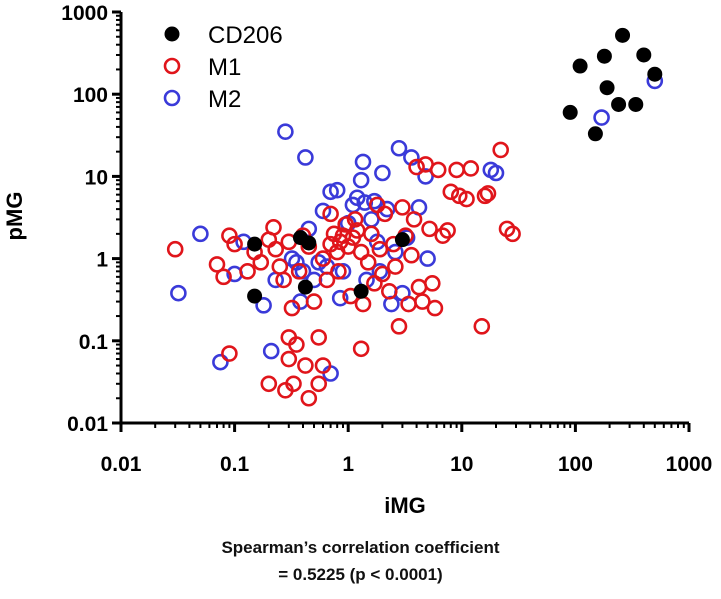 This screenshot has width=721, height=599. Describe the element at coordinates (14, 216) in the screenshot. I see `y-axis-label: pMG` at that location.